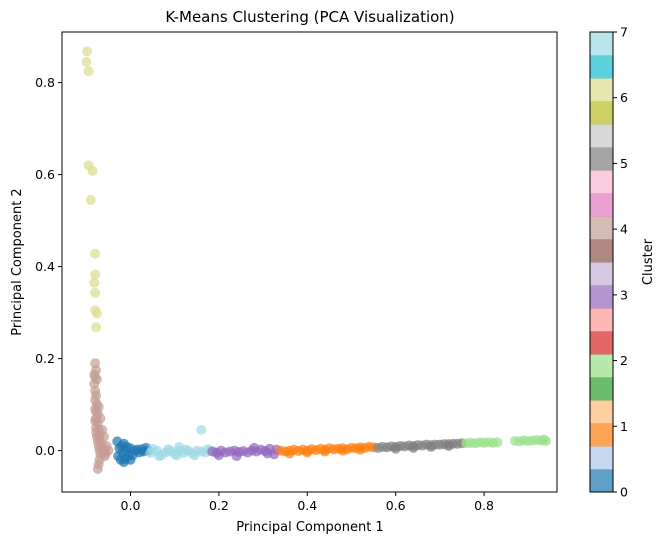  I want to click on colorbar-tick-label: 3, so click(624, 294).